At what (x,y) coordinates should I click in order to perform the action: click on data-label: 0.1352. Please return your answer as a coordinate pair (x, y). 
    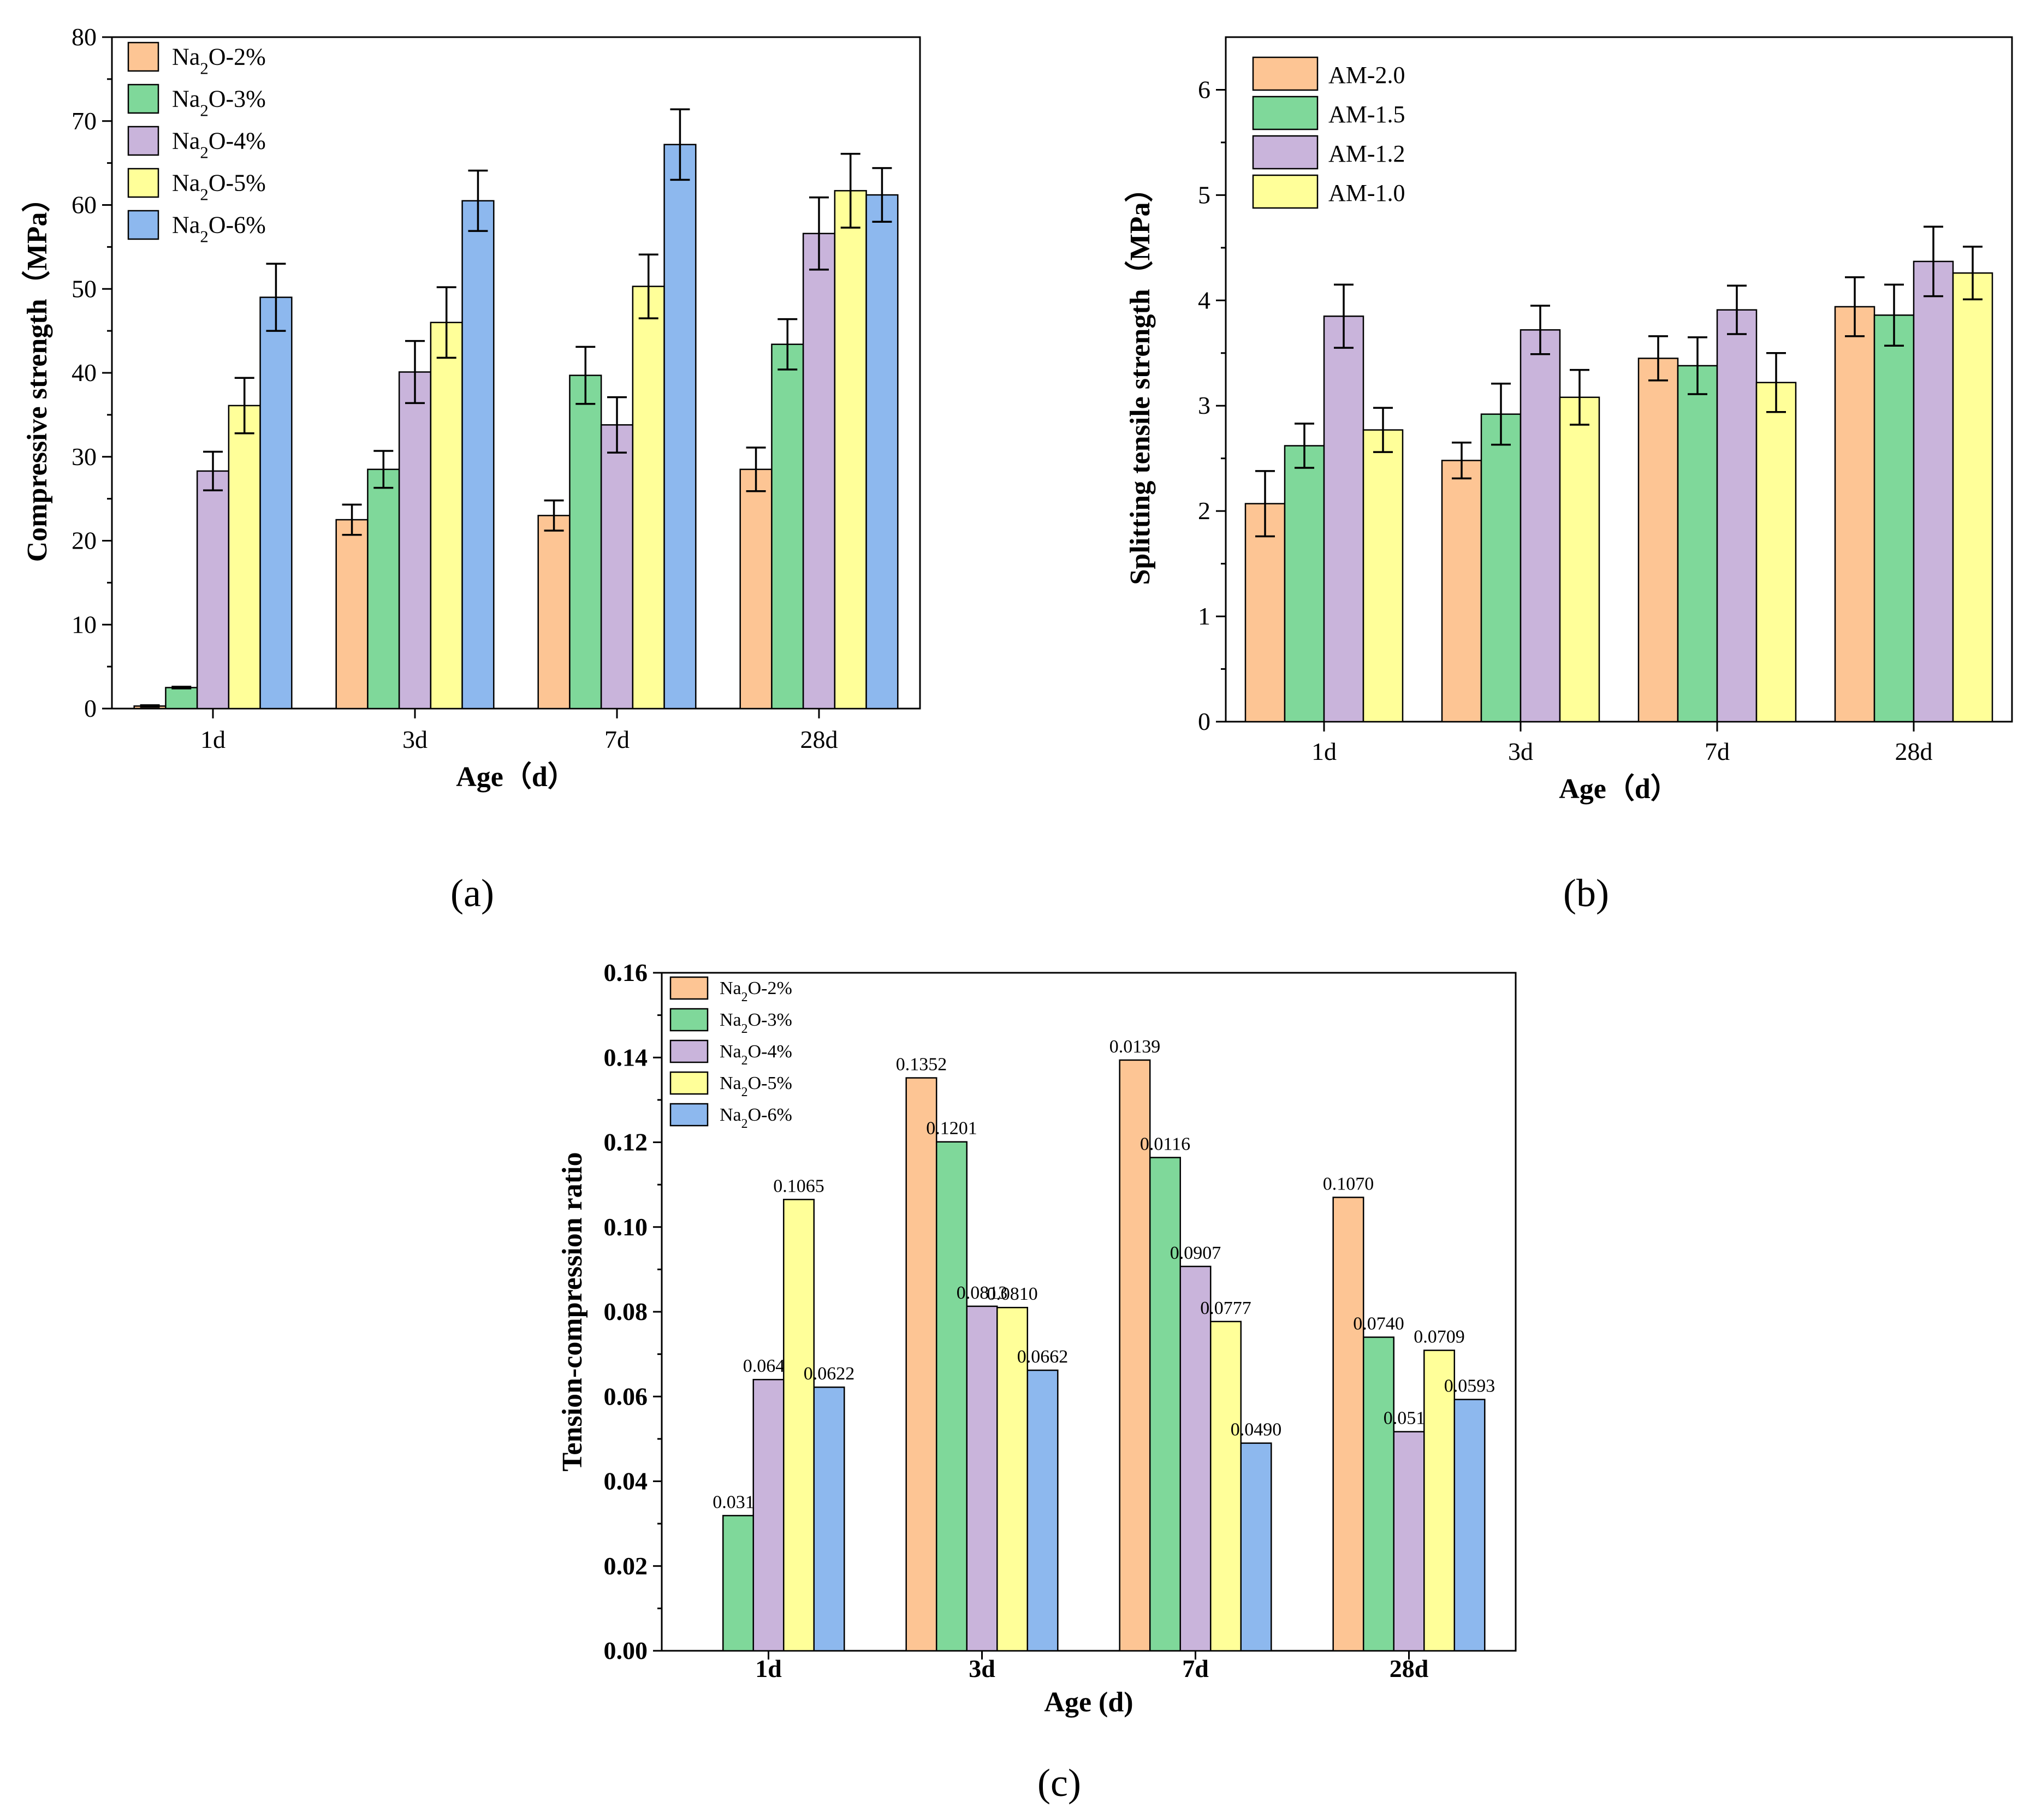
    Looking at the image, I should click on (922, 1065).